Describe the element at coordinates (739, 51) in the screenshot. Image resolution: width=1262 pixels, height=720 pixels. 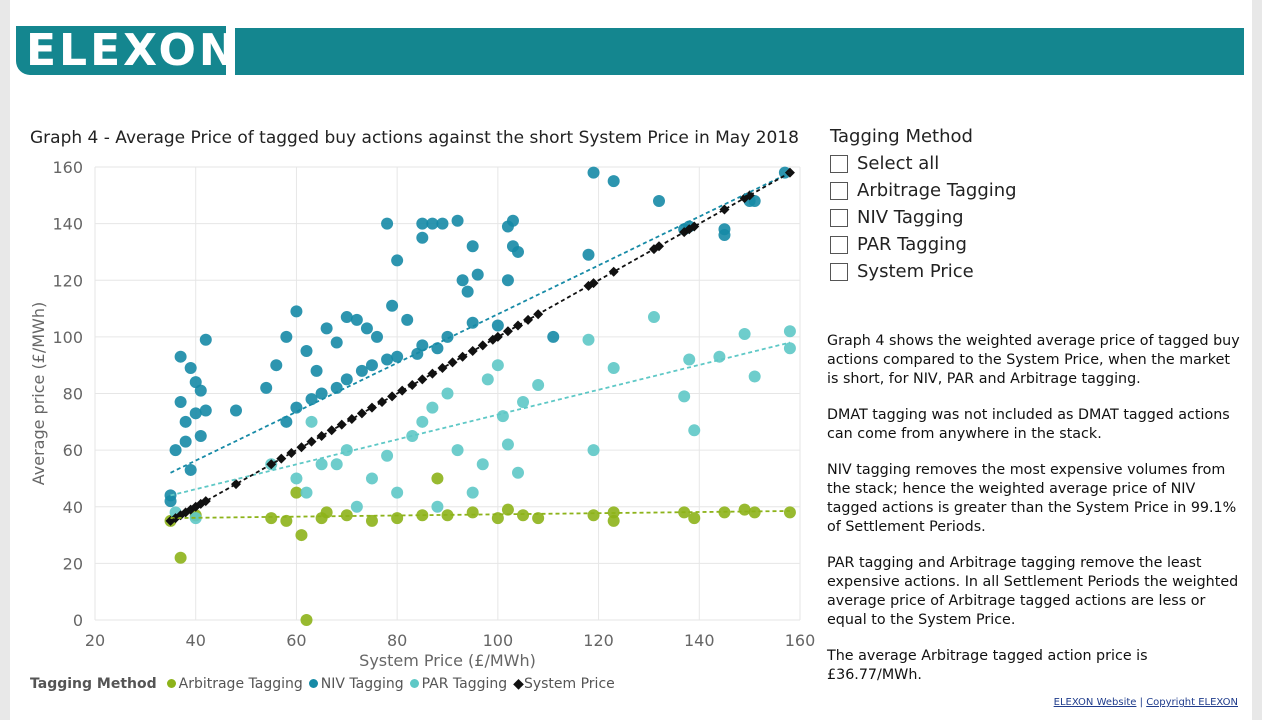
I see `header-banner` at that location.